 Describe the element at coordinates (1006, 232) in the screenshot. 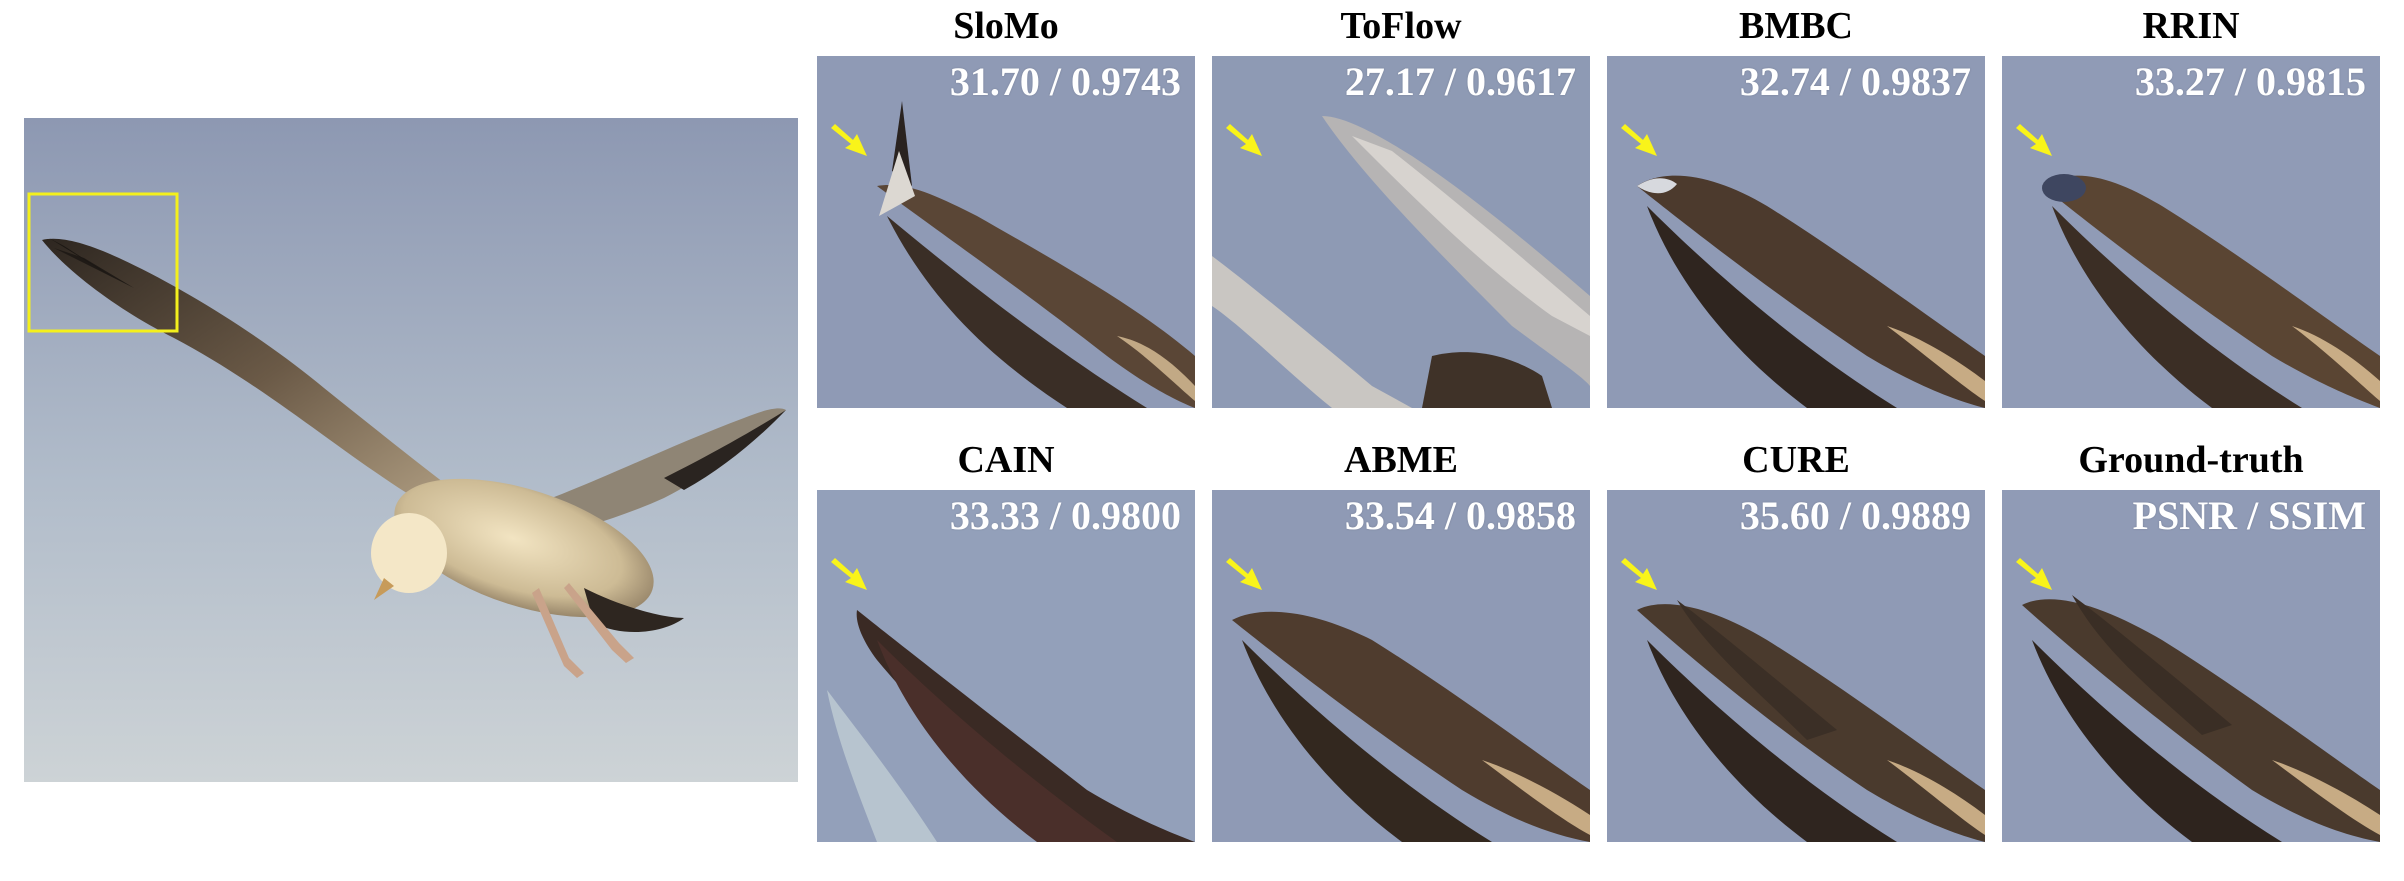

I see `crop-image: 31.70 / 0.9743` at that location.